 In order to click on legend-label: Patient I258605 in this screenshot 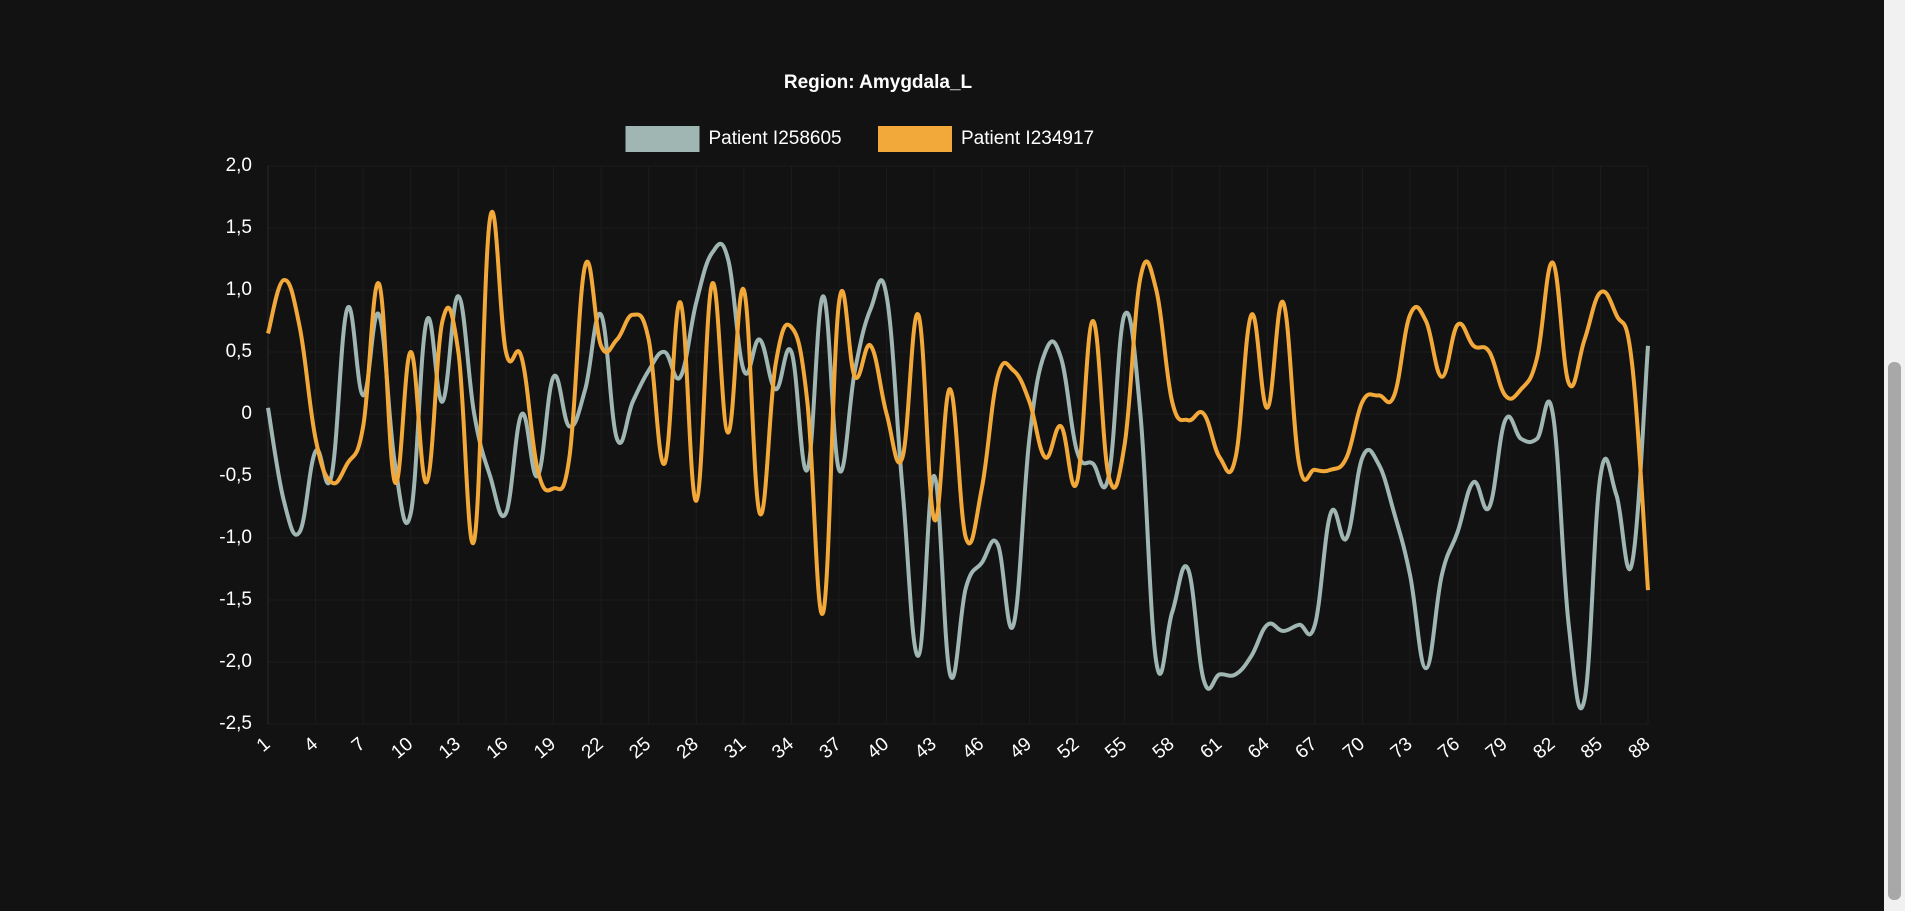, I will do `click(775, 138)`.